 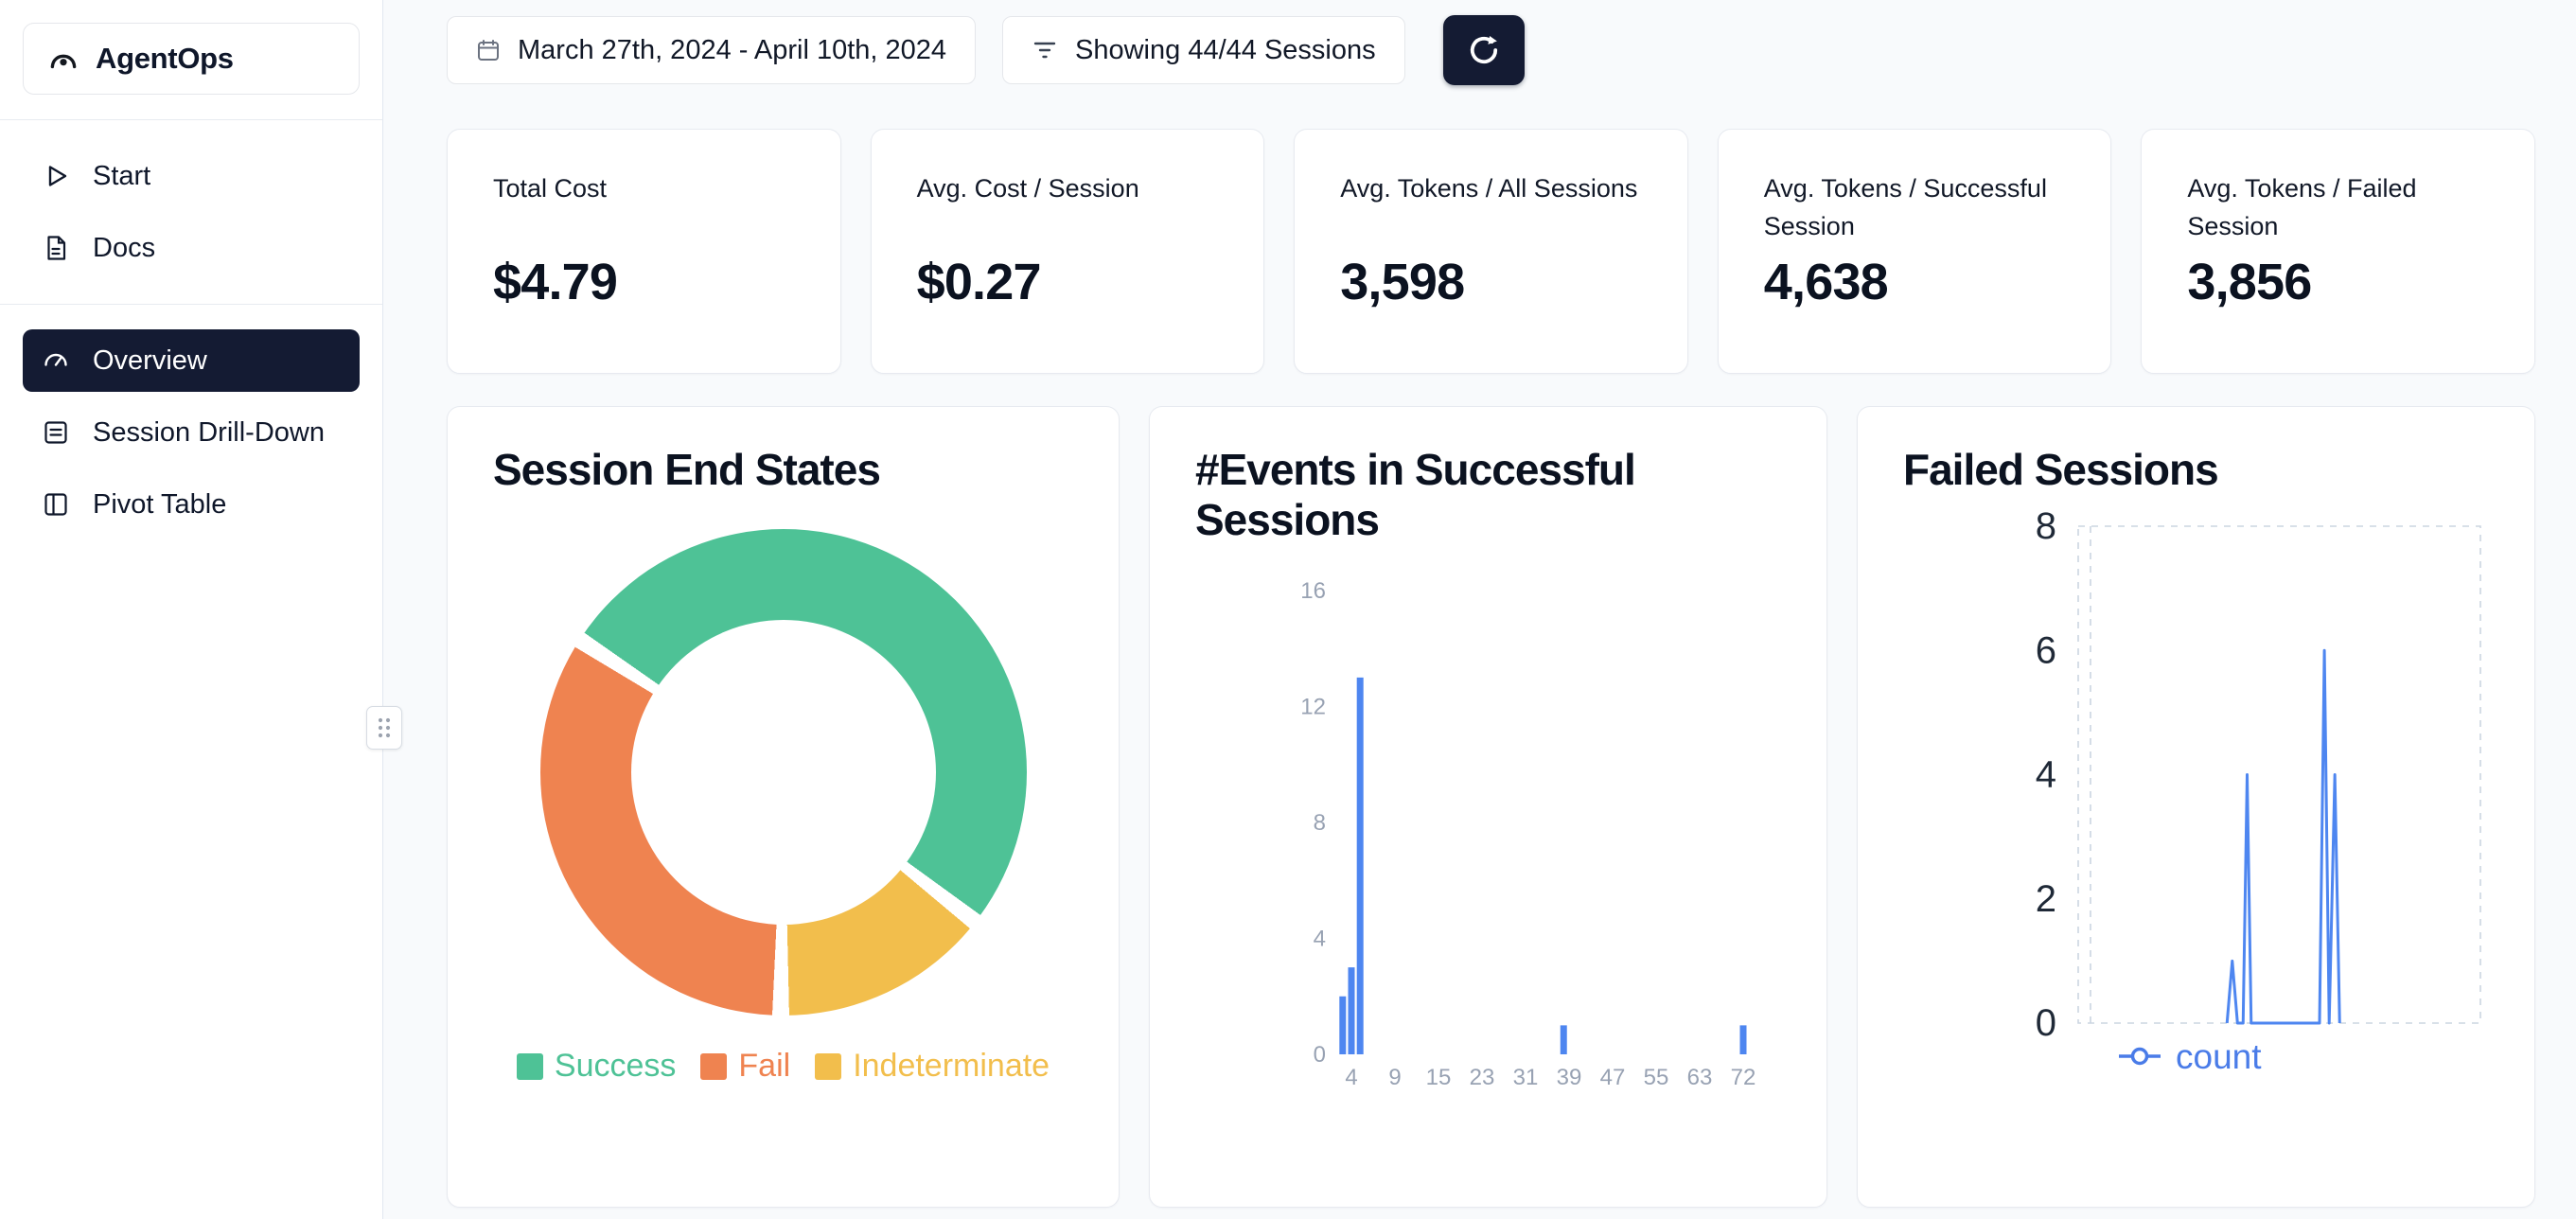 I want to click on sidebar-item-label: Session Drill-Down, so click(x=209, y=432).